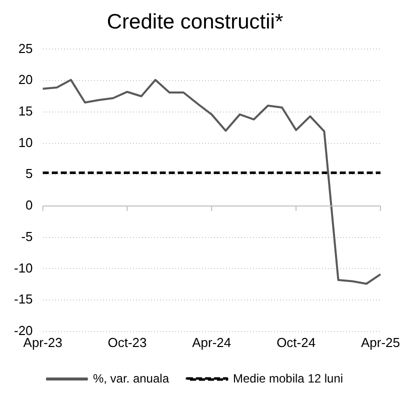 The width and height of the screenshot is (404, 401). What do you see at coordinates (25, 110) in the screenshot?
I see `y-tick-label: 15` at bounding box center [25, 110].